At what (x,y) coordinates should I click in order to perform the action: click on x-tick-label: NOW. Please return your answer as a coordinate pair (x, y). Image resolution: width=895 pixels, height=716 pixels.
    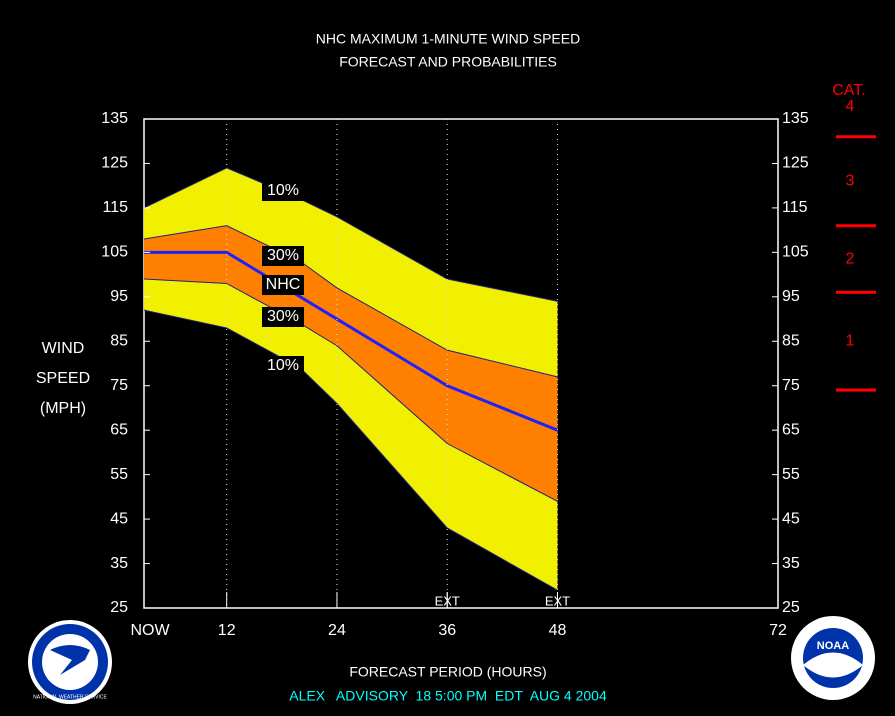
    Looking at the image, I should click on (150, 630).